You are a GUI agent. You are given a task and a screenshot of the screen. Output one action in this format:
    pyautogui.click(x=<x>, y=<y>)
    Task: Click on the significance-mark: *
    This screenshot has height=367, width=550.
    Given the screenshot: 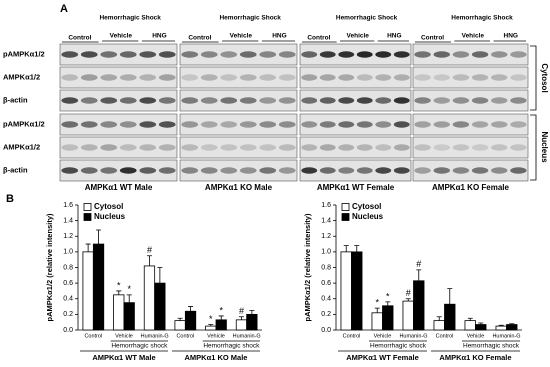 What is the action you would take?
    pyautogui.click(x=211, y=319)
    